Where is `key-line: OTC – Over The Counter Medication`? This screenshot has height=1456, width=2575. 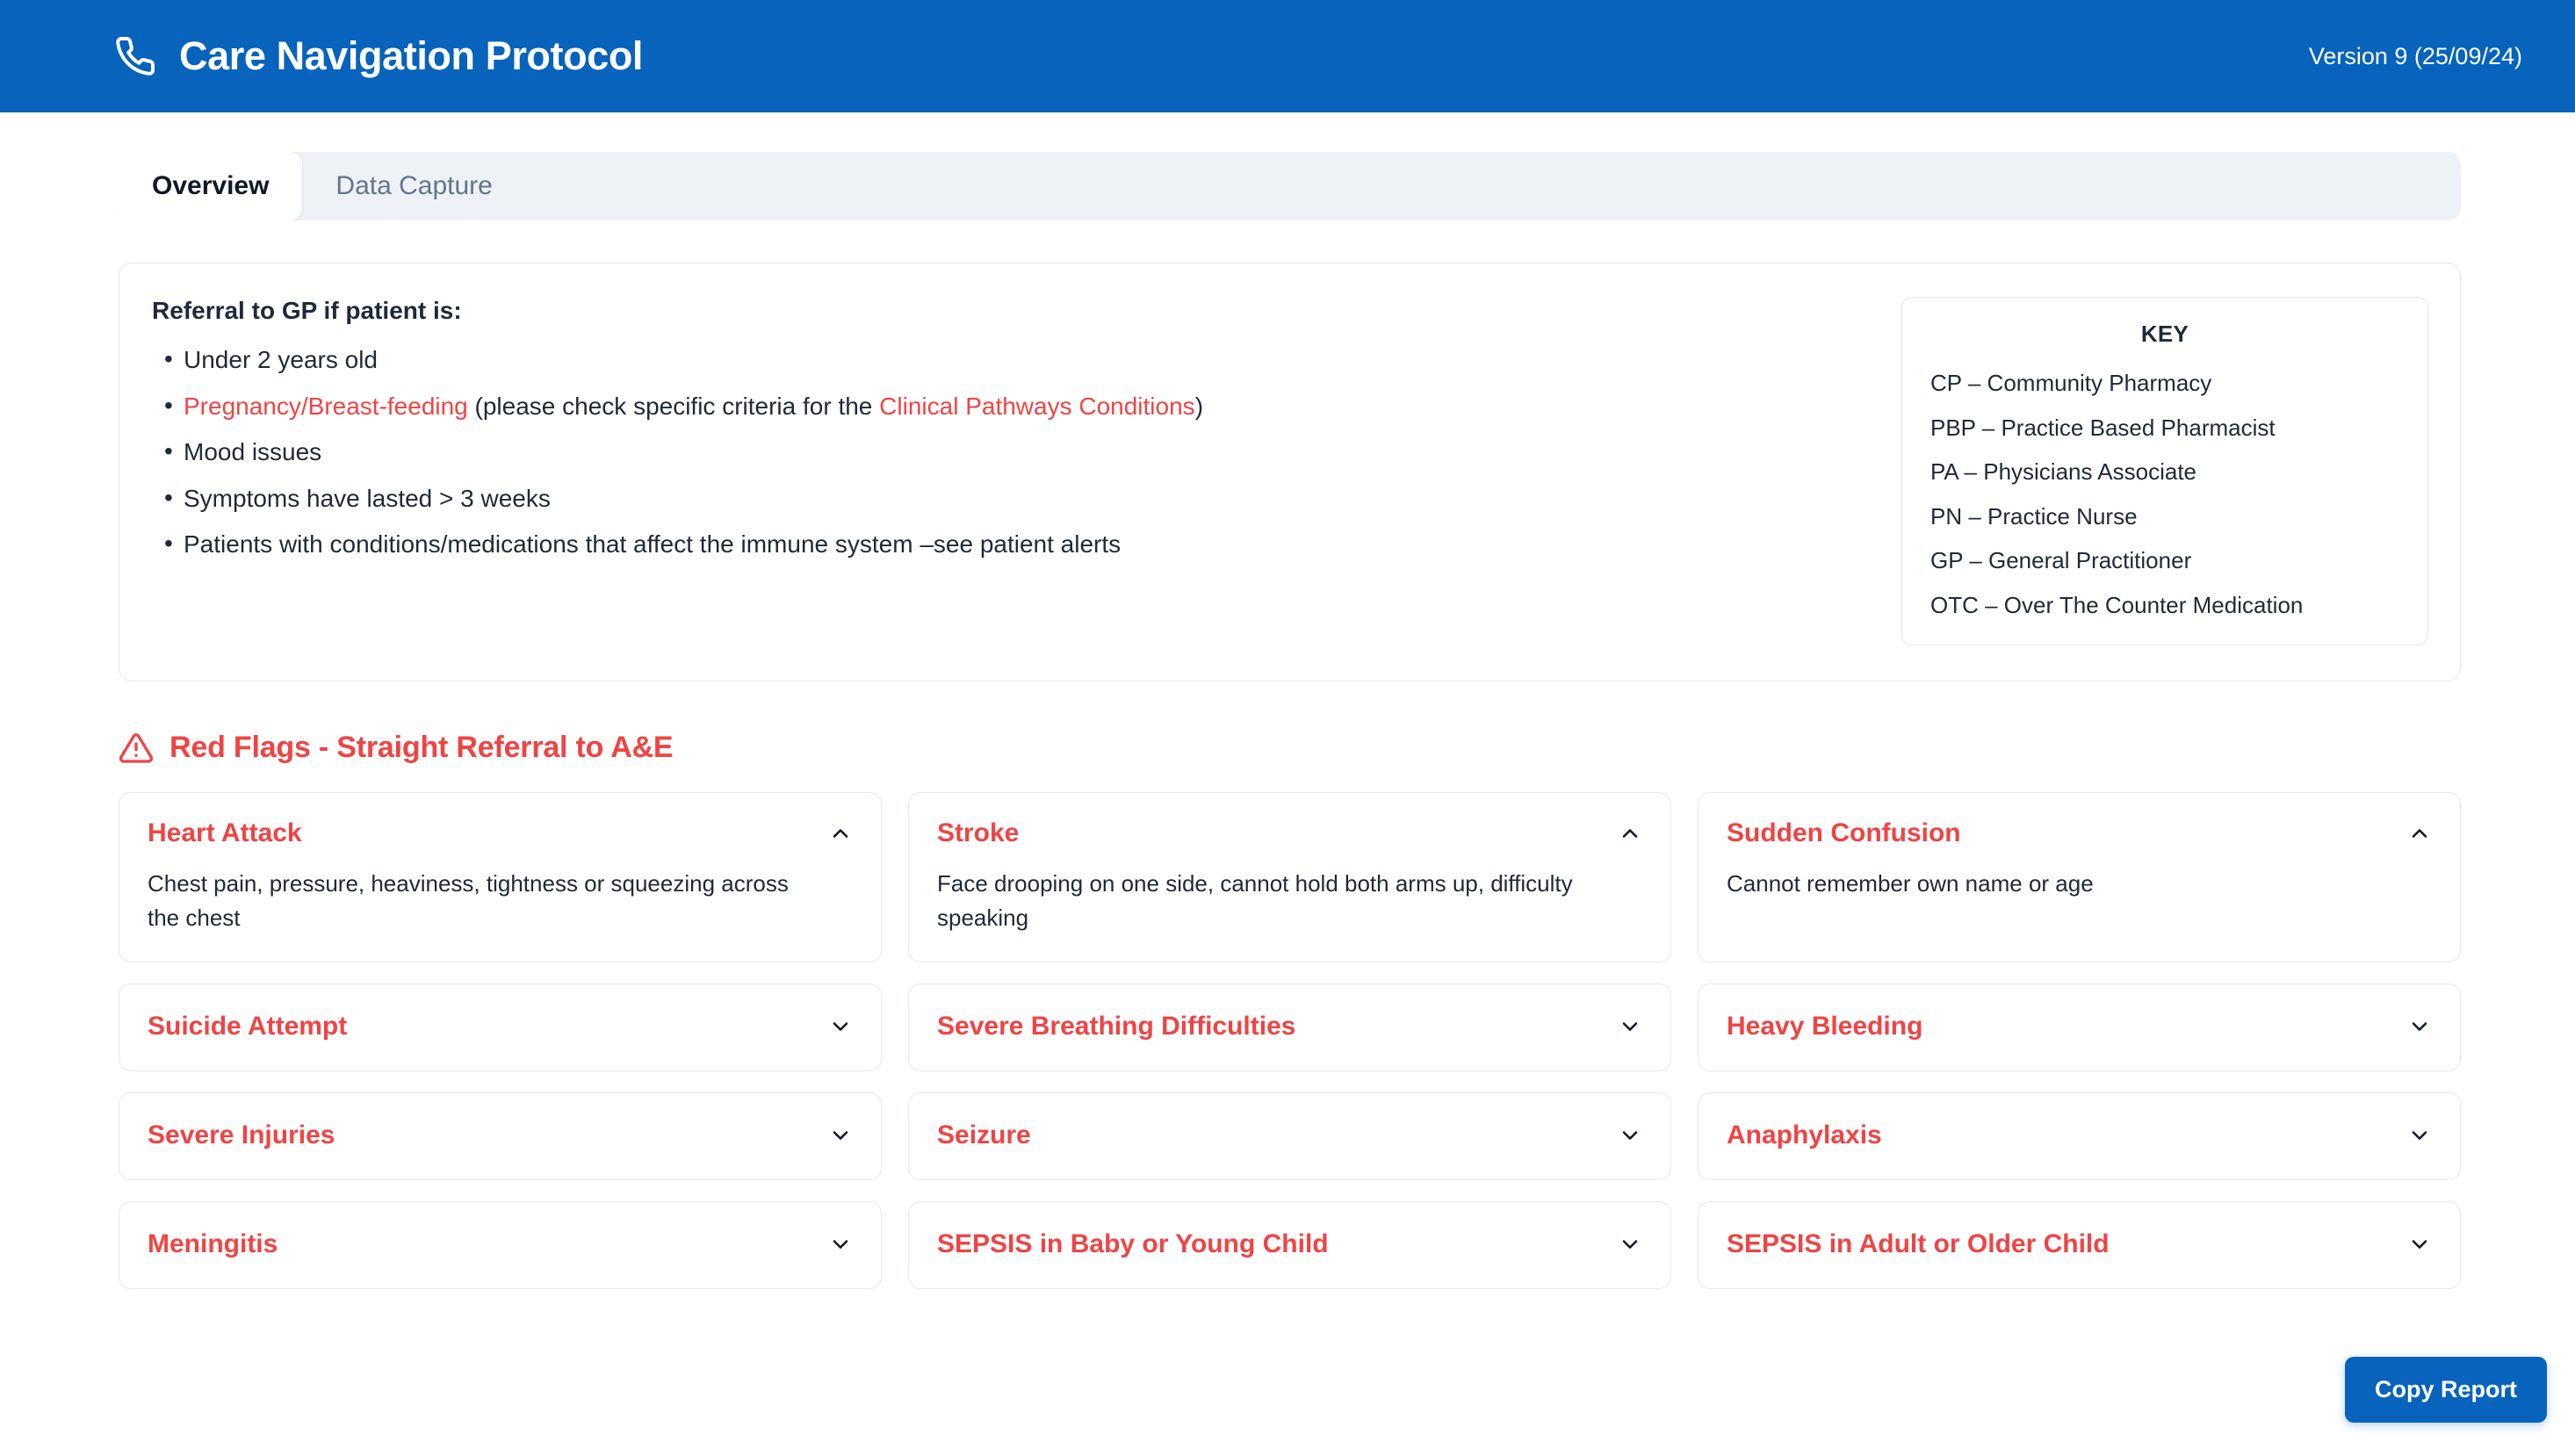
key-line: OTC – Over The Counter Medication is located at coordinates (2117, 604).